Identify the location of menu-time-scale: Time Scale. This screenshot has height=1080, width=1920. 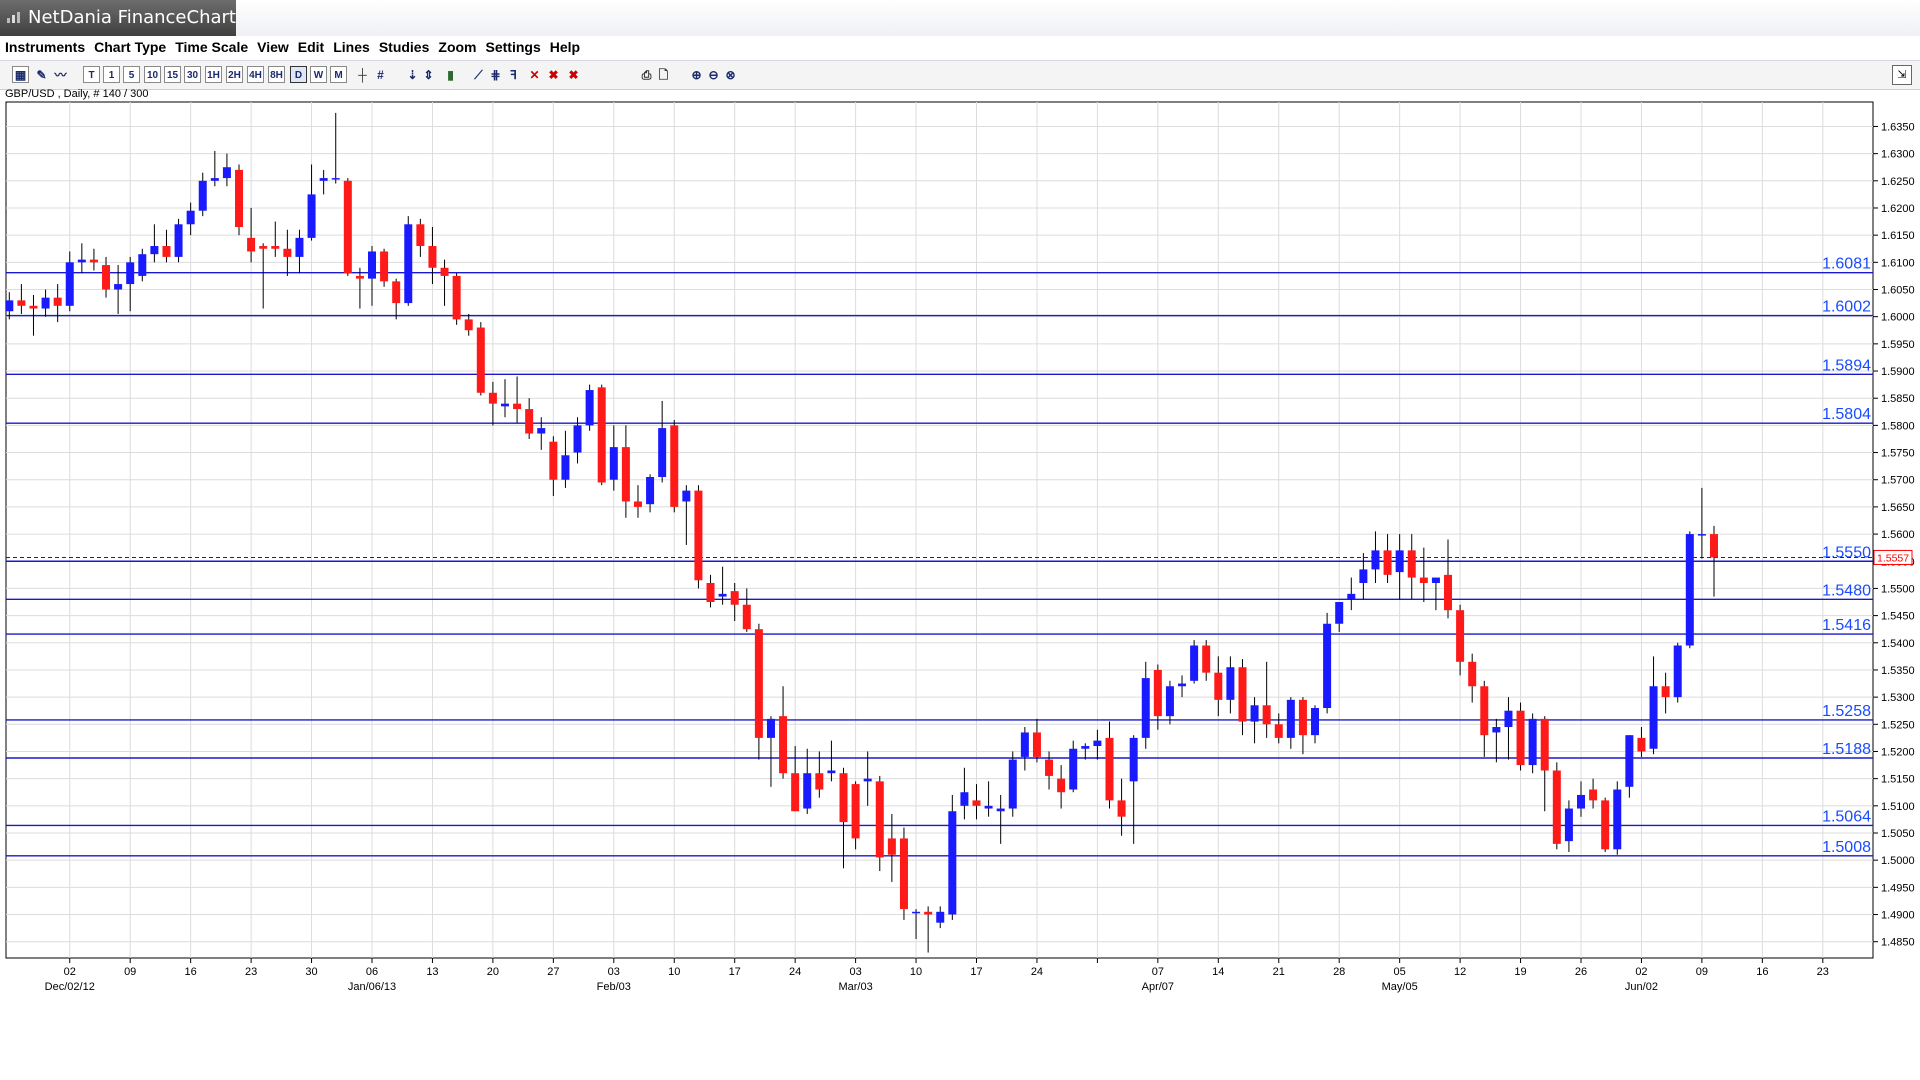
(212, 47).